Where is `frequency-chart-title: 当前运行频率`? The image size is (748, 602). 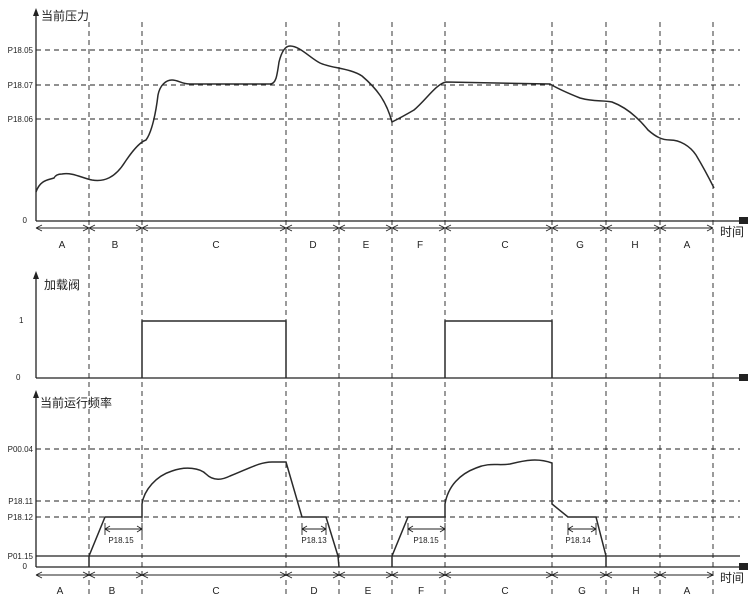
frequency-chart-title: 当前运行频率 is located at coordinates (76, 402).